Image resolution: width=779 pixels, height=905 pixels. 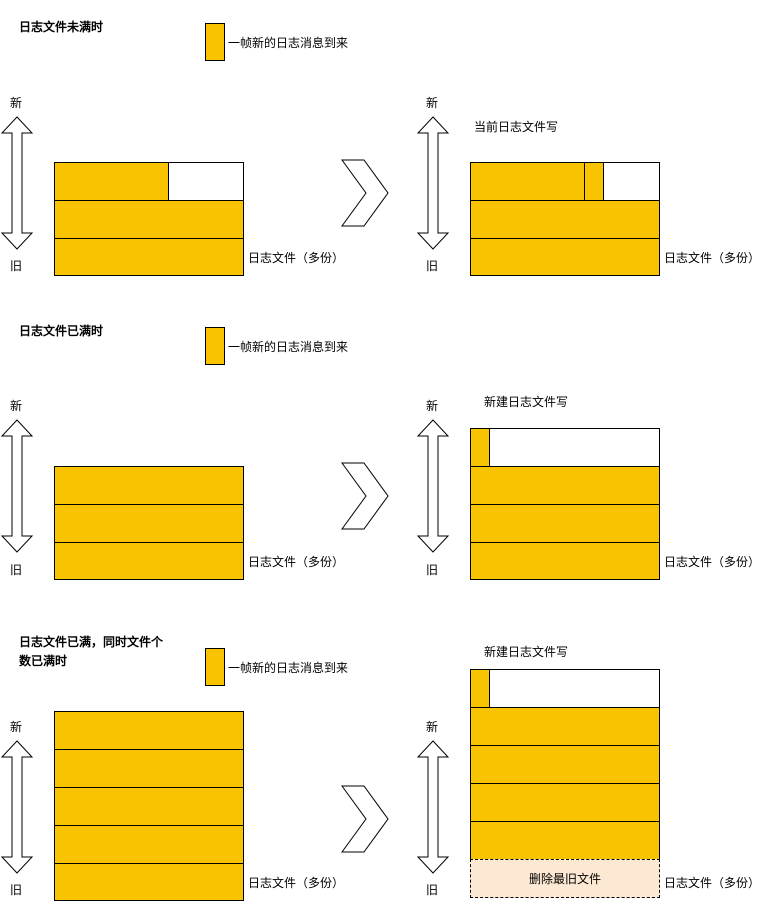 What do you see at coordinates (61, 27) in the screenshot?
I see `section1-title: 日志文件未满时` at bounding box center [61, 27].